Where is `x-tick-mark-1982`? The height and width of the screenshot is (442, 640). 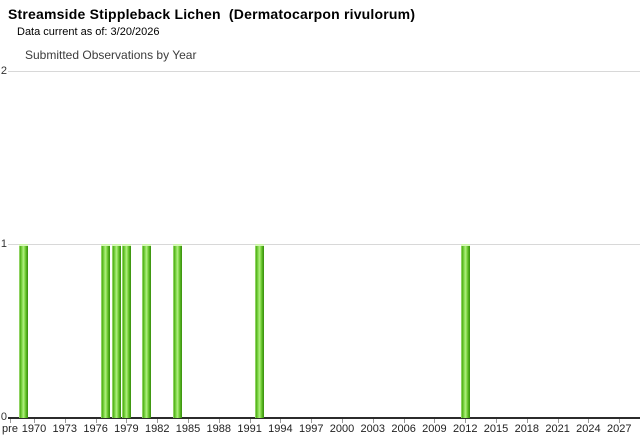
x-tick-mark-1982 is located at coordinates (158, 421).